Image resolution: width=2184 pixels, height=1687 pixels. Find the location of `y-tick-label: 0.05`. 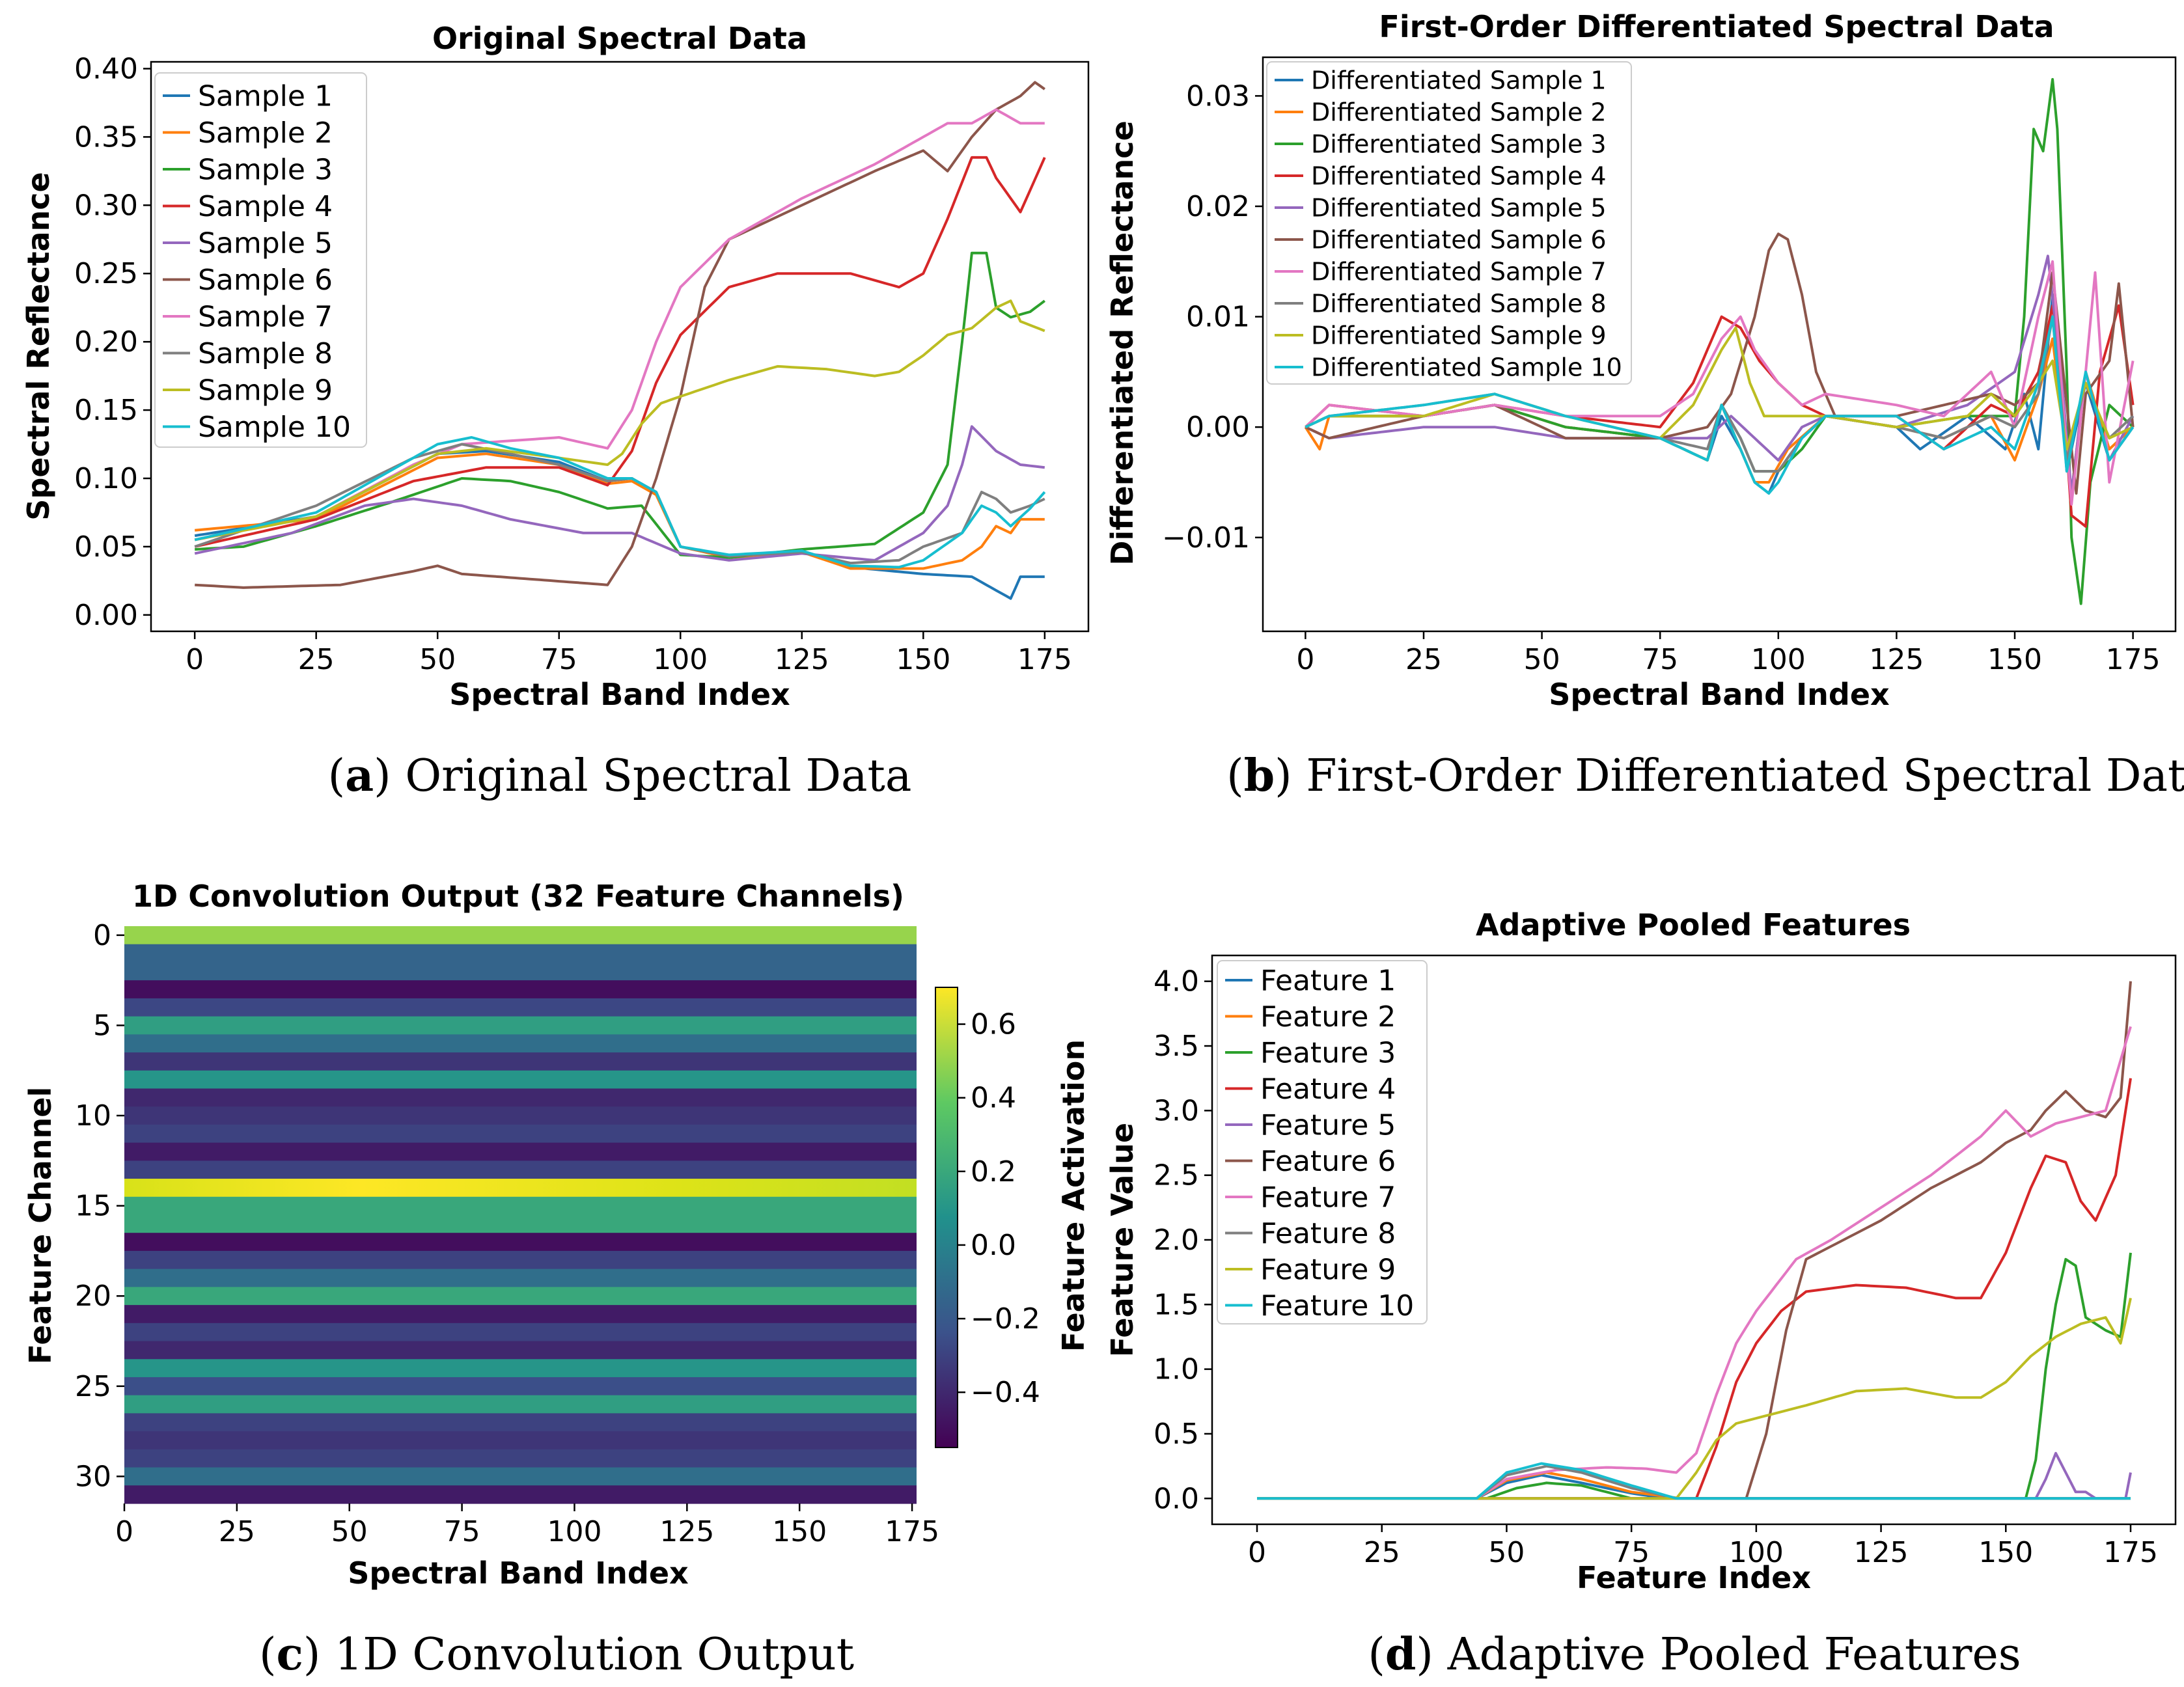

y-tick-label: 0.05 is located at coordinates (106, 547).